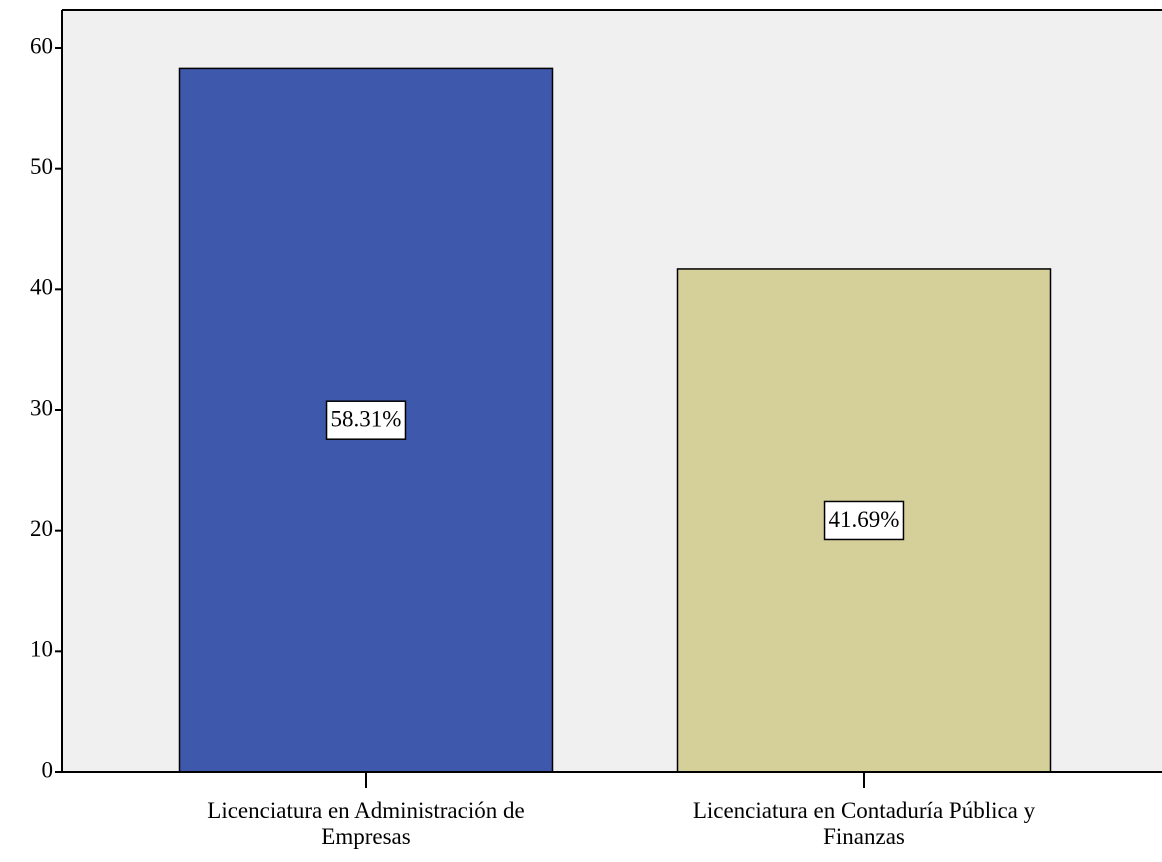 This screenshot has height=862, width=1162. Describe the element at coordinates (41, 407) in the screenshot. I see `y-tick-label: 30` at that location.